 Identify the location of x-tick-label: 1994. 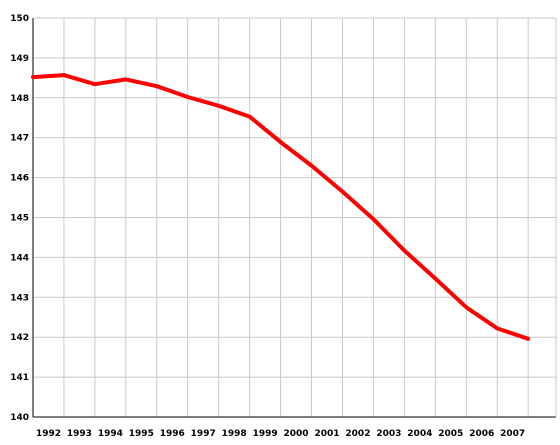
(110, 434).